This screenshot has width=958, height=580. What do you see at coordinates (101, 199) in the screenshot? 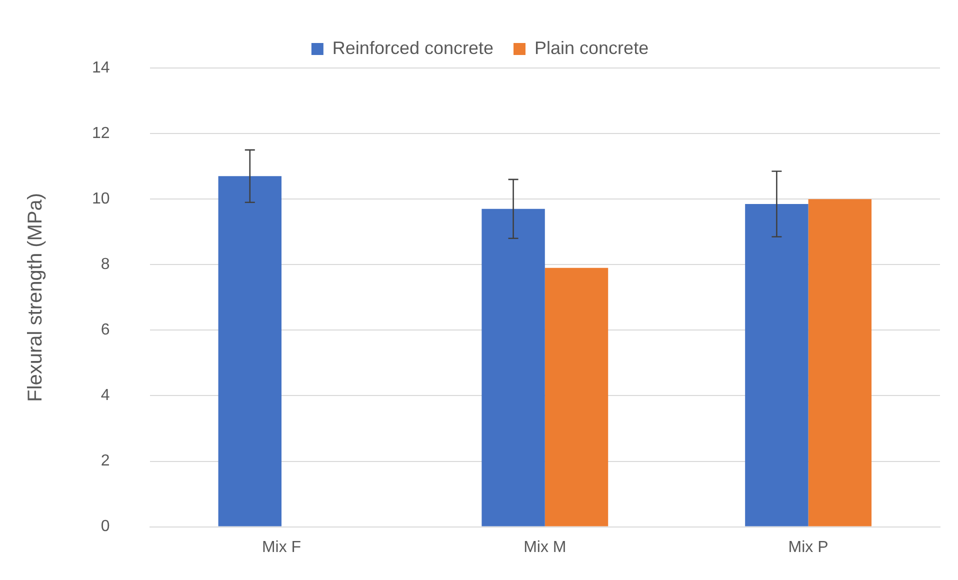
I see `y-tick-label: 10` at bounding box center [101, 199].